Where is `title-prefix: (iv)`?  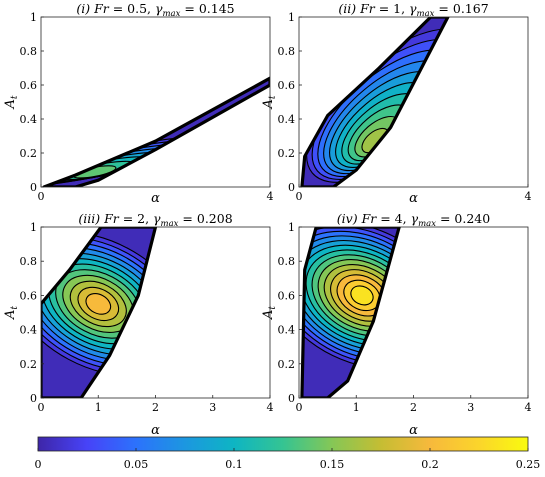 title-prefix: (iv) is located at coordinates (349, 218).